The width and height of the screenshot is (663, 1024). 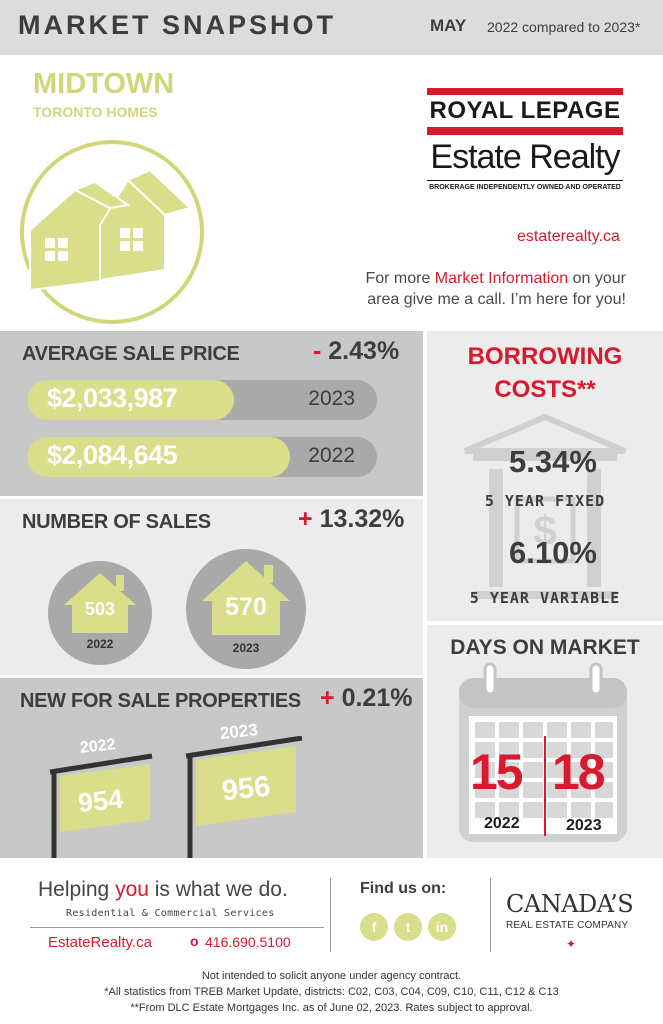 I want to click on variable-rate: 6.10%, so click(x=553, y=552).